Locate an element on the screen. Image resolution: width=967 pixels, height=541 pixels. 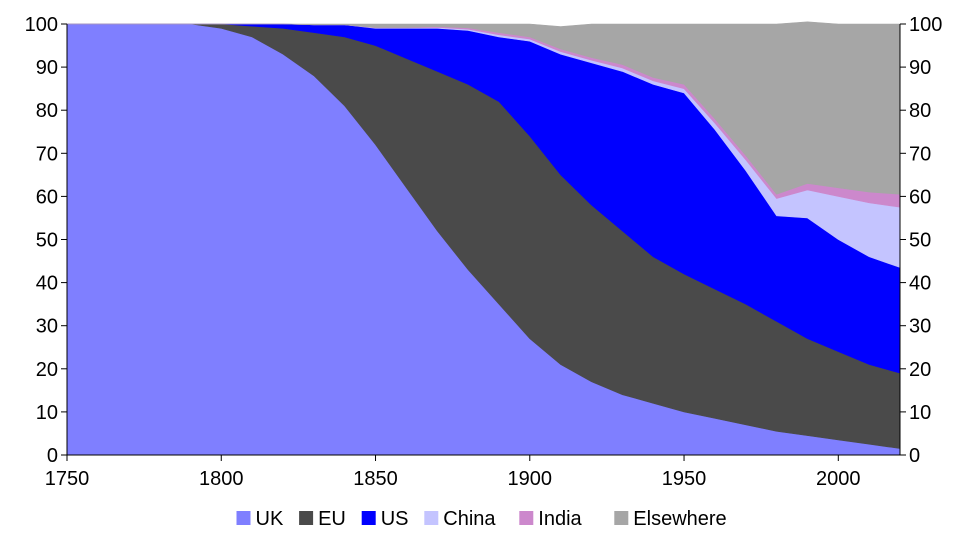
legend-label-us: US is located at coordinates (395, 519).